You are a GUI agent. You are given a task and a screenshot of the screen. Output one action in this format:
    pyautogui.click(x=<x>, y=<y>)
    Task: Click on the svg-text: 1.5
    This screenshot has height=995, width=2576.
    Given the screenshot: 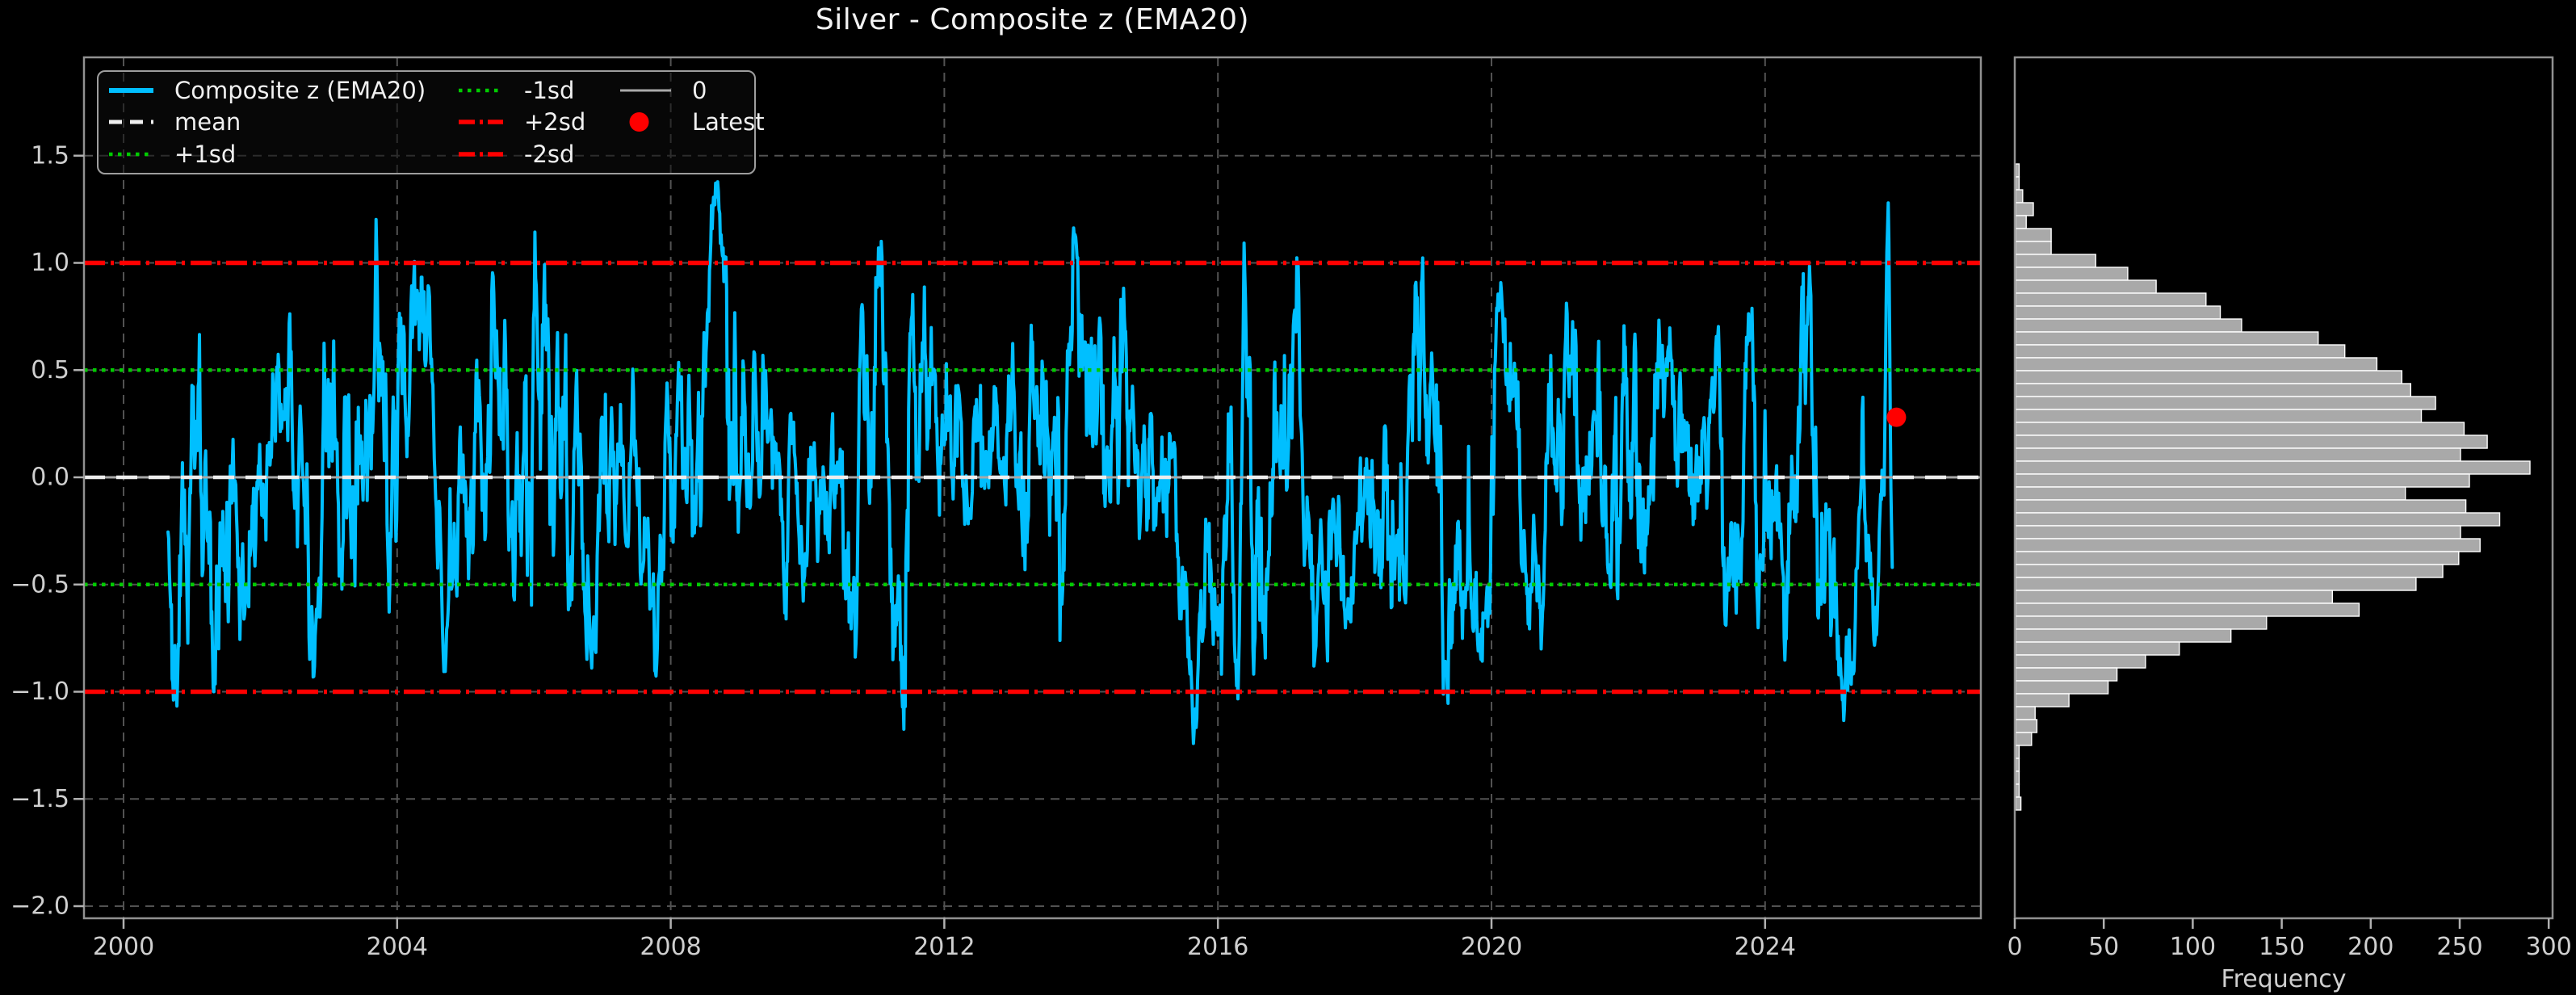 What is the action you would take?
    pyautogui.click(x=50, y=155)
    